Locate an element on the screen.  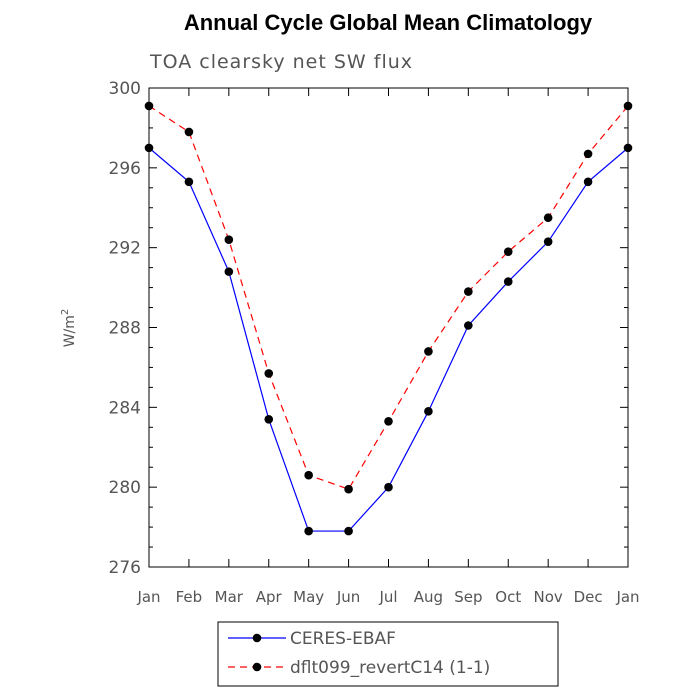
y-tick-label: 280 is located at coordinates (125, 488).